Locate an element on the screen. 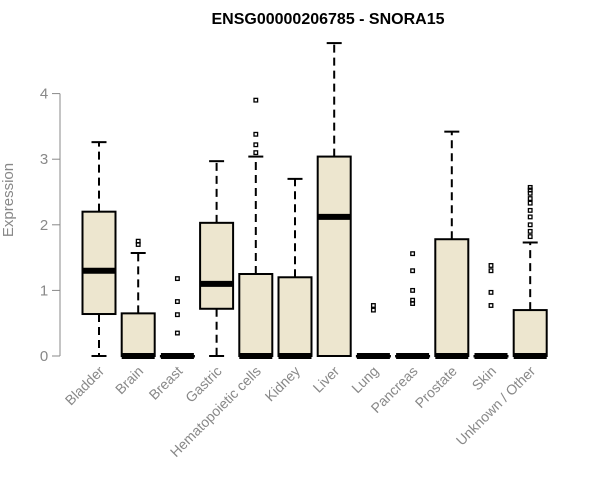 Image resolution: width=600 pixels, height=500 pixels. x-tick-label-bladder: Bladder is located at coordinates (85, 386).